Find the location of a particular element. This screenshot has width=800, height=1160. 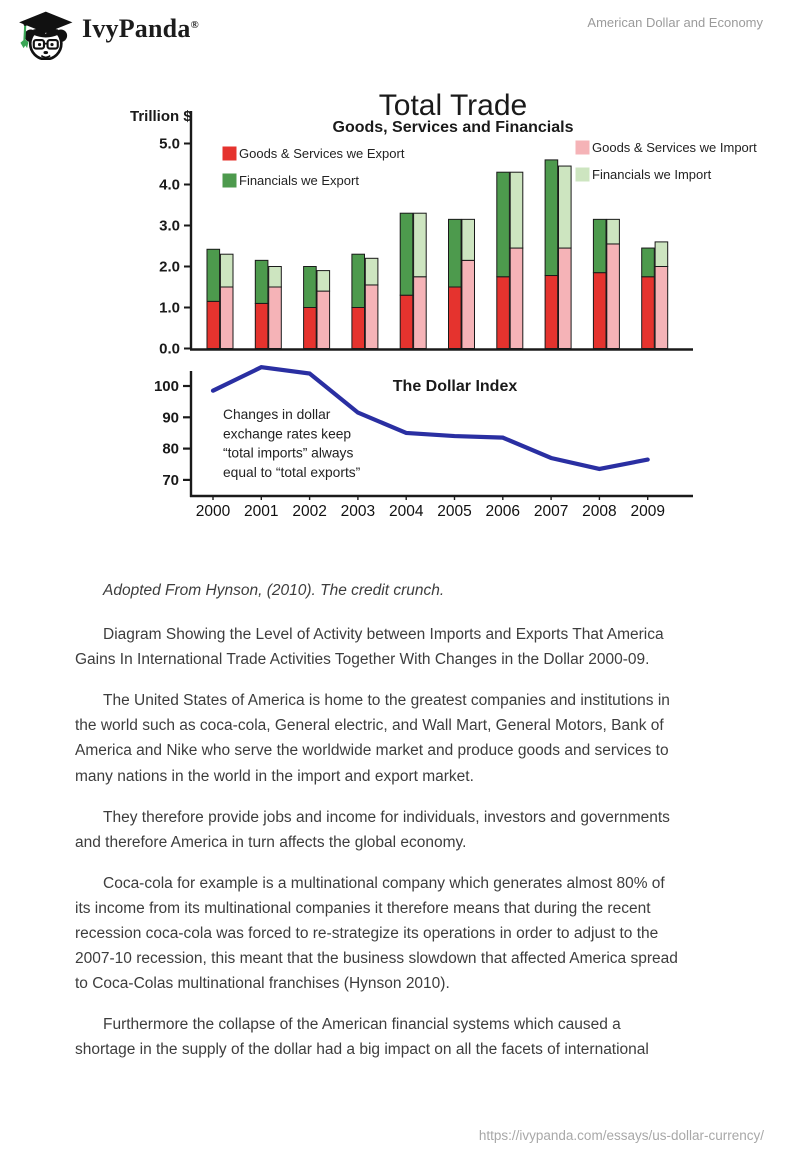

y-tick-label: 0.0 is located at coordinates (169, 349).